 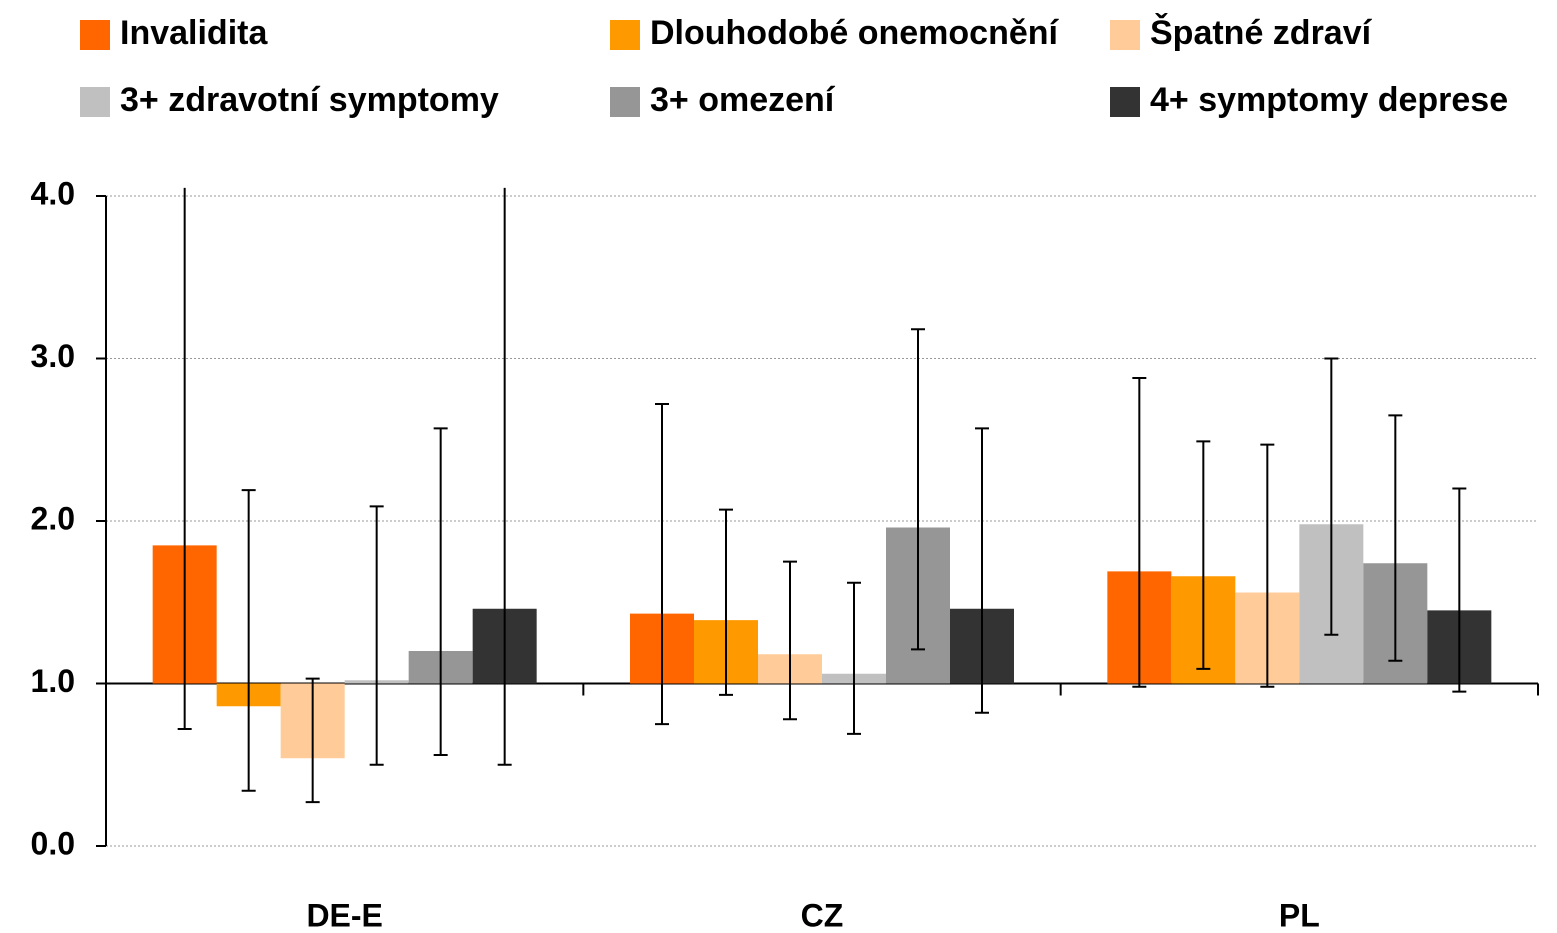 What do you see at coordinates (344, 915) in the screenshot?
I see `x-tick-label: DE-E` at bounding box center [344, 915].